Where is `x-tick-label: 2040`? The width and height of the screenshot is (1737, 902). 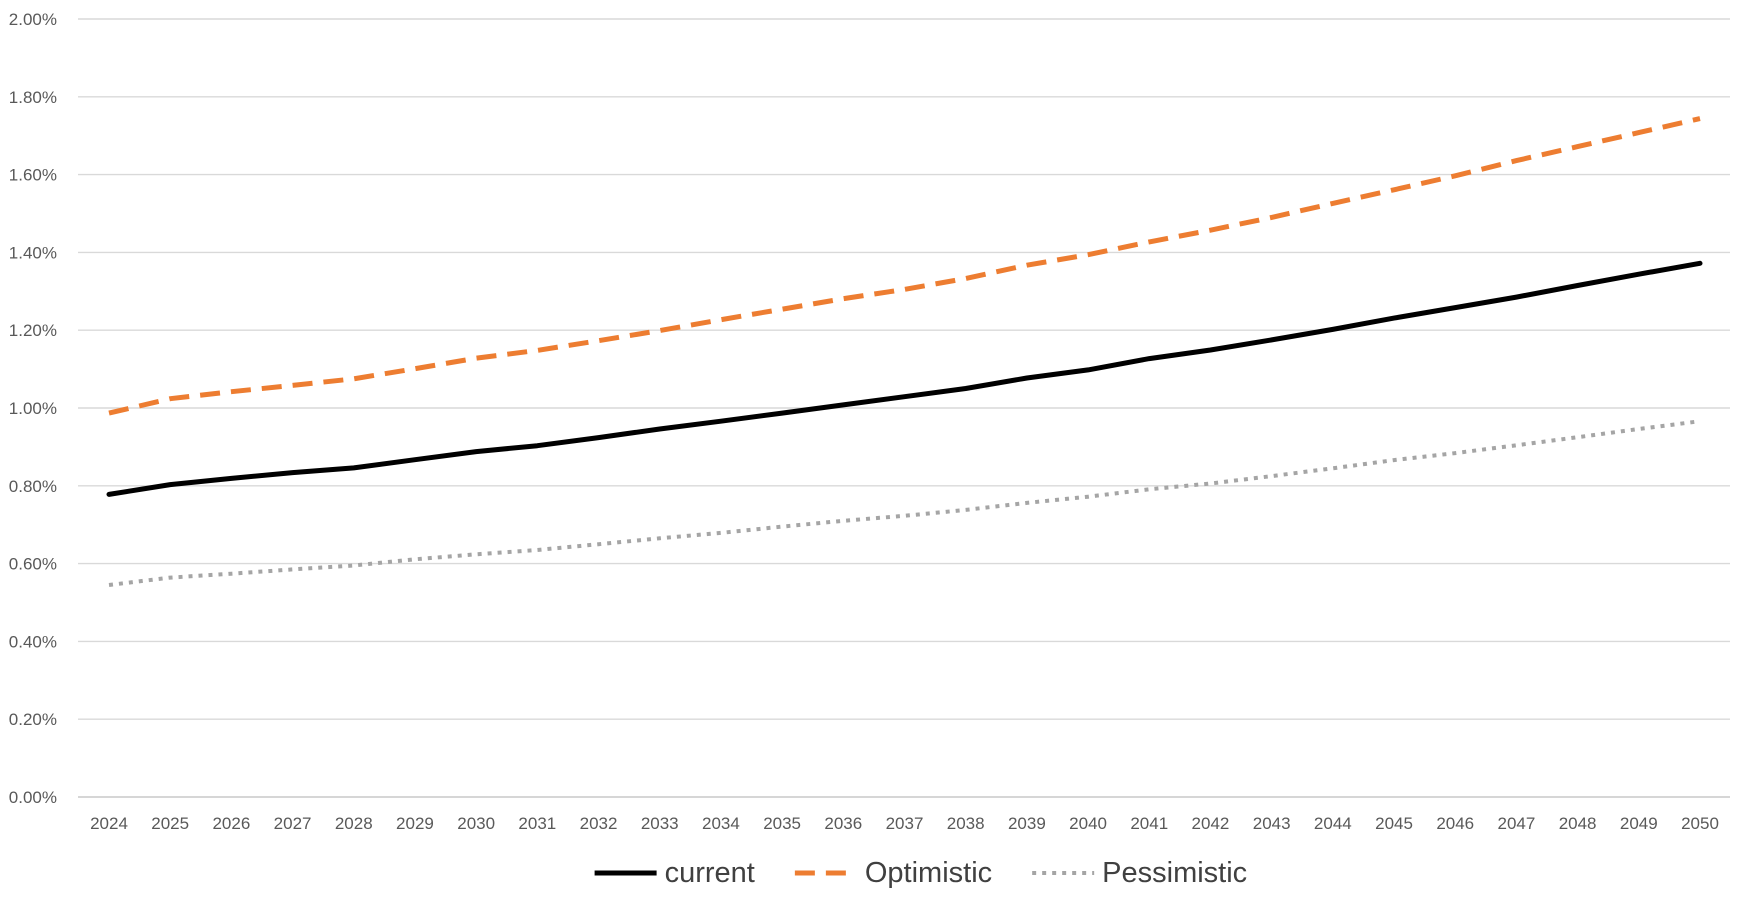
x-tick-label: 2040 is located at coordinates (1088, 823).